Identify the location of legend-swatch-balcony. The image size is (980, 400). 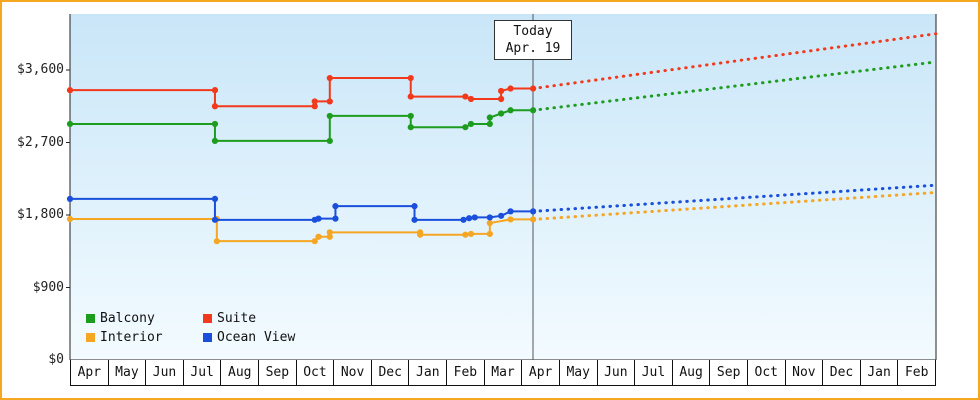
(90, 318).